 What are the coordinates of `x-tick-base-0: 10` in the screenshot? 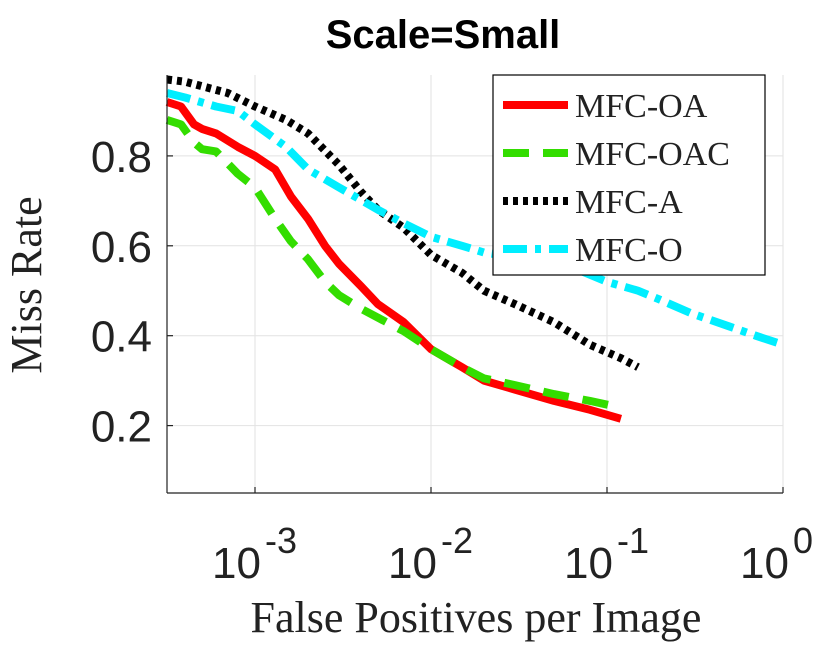 It's located at (236, 563).